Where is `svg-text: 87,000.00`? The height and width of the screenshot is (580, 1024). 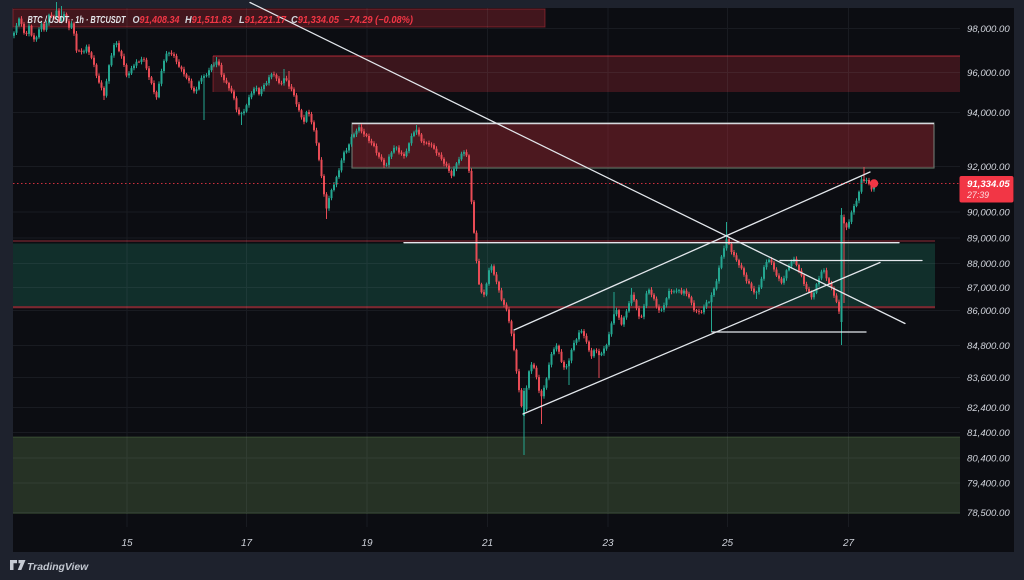
svg-text: 87,000.00 is located at coordinates (988, 288).